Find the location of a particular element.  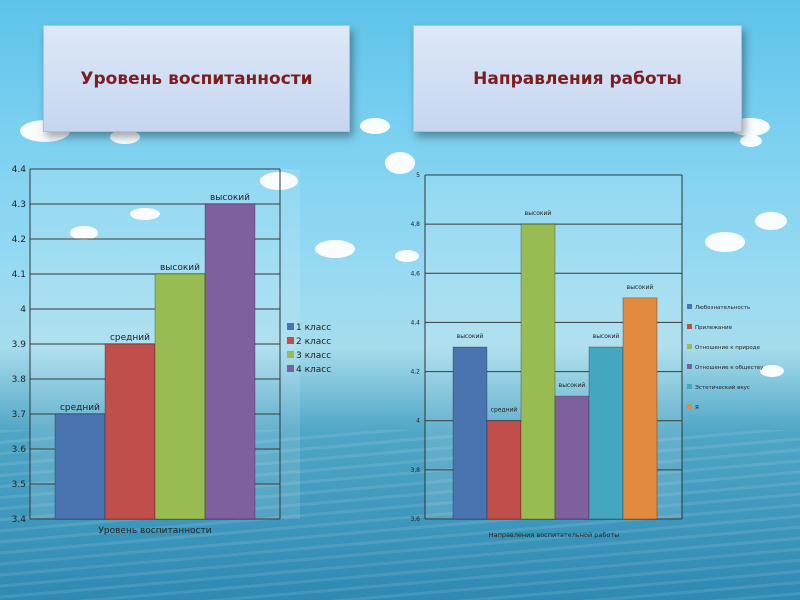

chart-left-y-tick-label: 4.4 is located at coordinates (19, 170).